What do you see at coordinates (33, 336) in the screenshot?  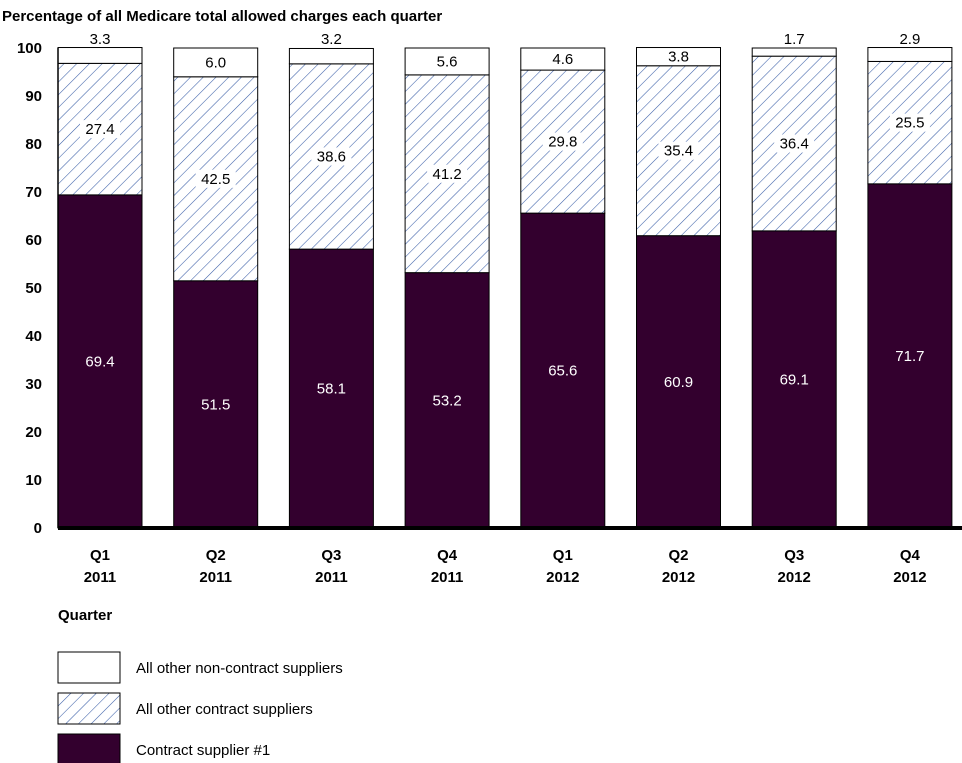 I see `y-tick-label: 40` at bounding box center [33, 336].